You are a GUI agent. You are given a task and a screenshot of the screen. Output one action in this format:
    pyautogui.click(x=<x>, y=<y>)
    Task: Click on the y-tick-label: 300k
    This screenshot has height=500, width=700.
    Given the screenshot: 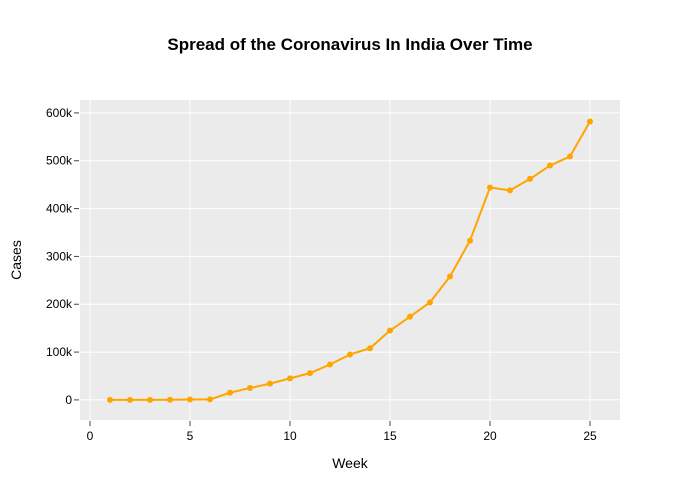 What is the action you would take?
    pyautogui.click(x=59, y=256)
    